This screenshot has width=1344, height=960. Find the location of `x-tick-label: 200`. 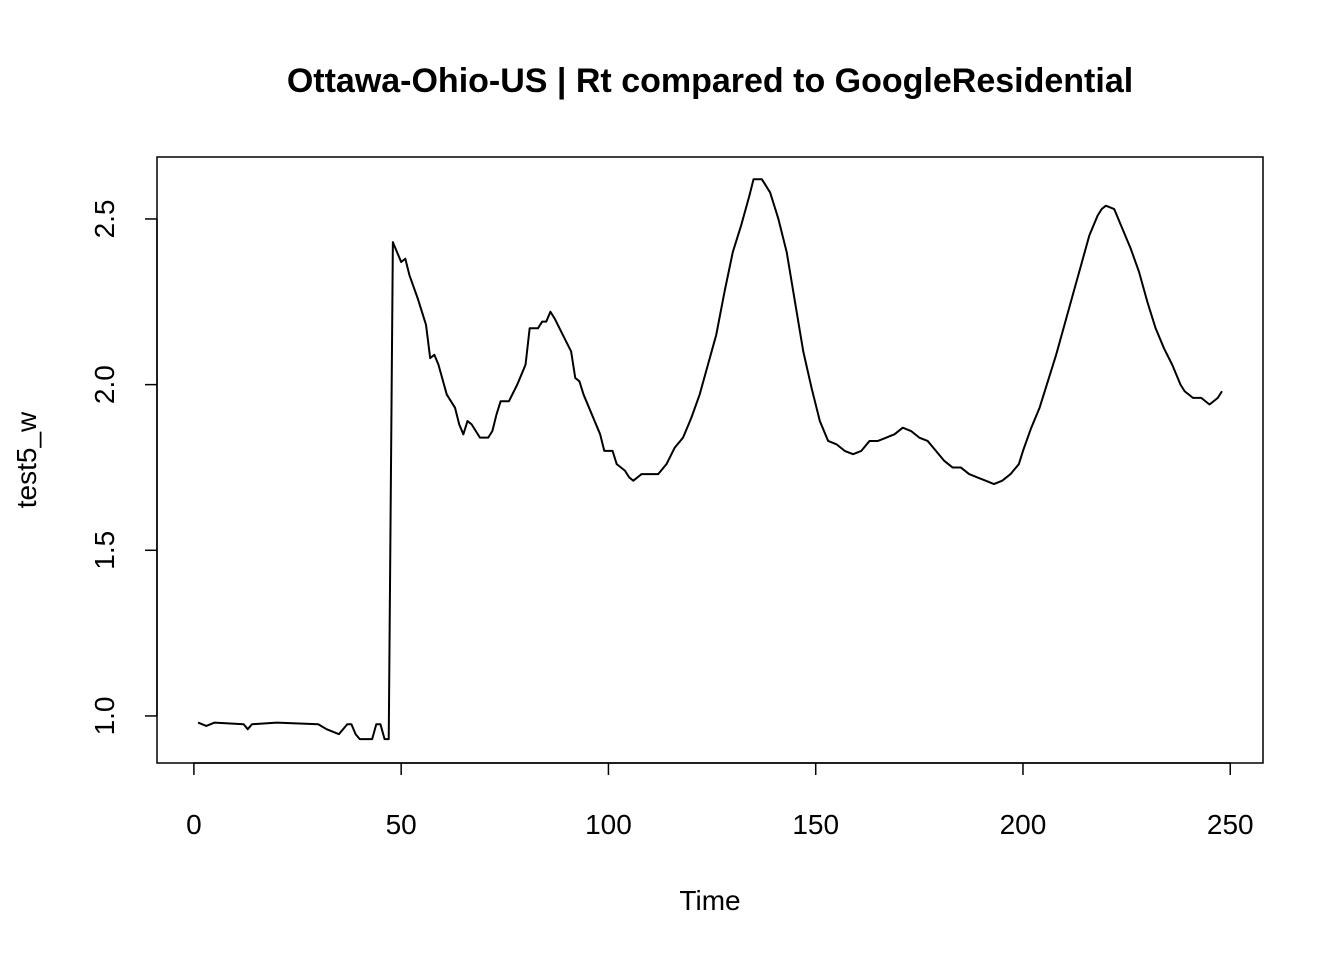

x-tick-label: 200 is located at coordinates (1023, 824).